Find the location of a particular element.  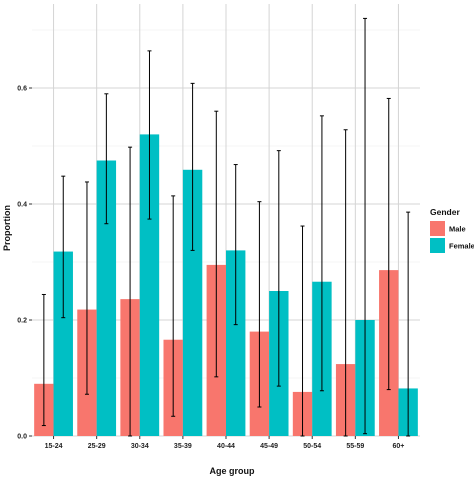

legend-key-female is located at coordinates (437, 245).